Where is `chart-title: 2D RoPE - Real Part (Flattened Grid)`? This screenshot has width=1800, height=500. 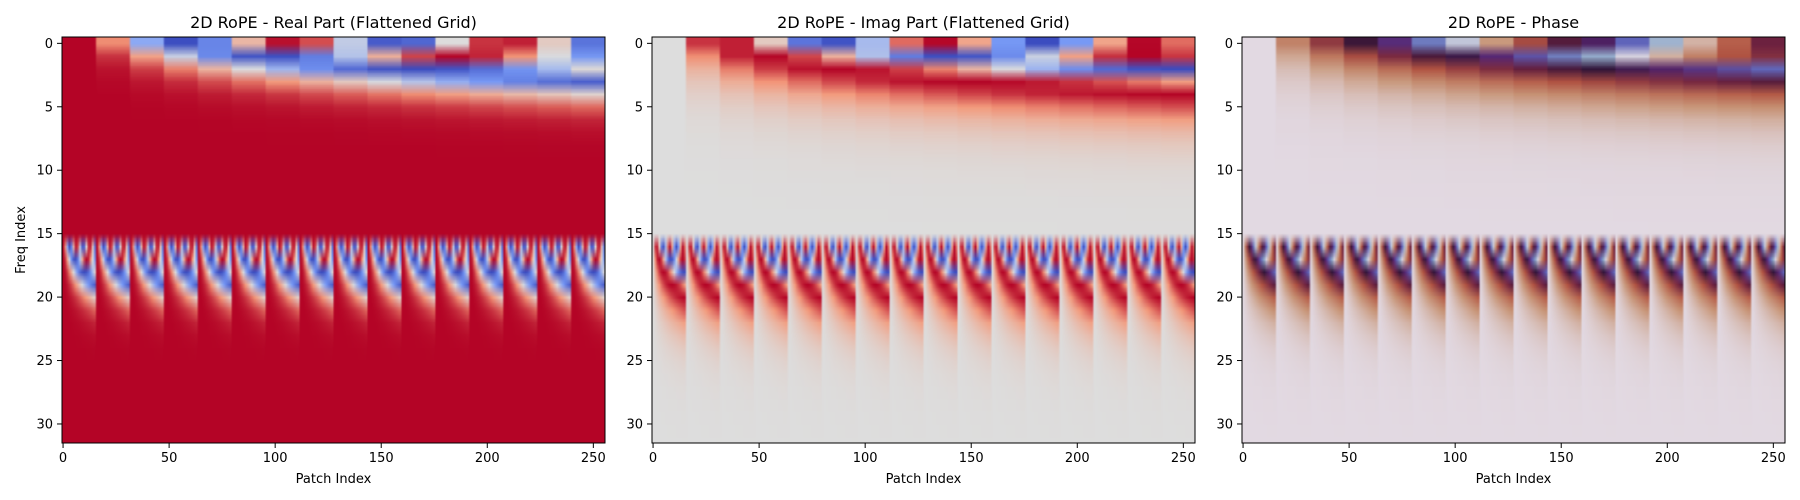 chart-title: 2D RoPE - Real Part (Flattened Grid) is located at coordinates (333, 22).